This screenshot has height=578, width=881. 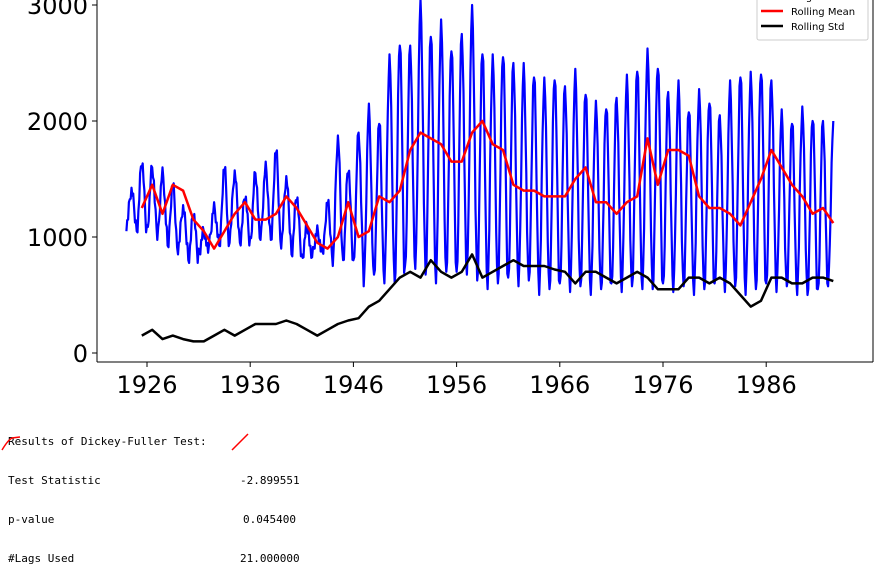 I want to click on row-value: 0.045400, so click(x=269, y=519).